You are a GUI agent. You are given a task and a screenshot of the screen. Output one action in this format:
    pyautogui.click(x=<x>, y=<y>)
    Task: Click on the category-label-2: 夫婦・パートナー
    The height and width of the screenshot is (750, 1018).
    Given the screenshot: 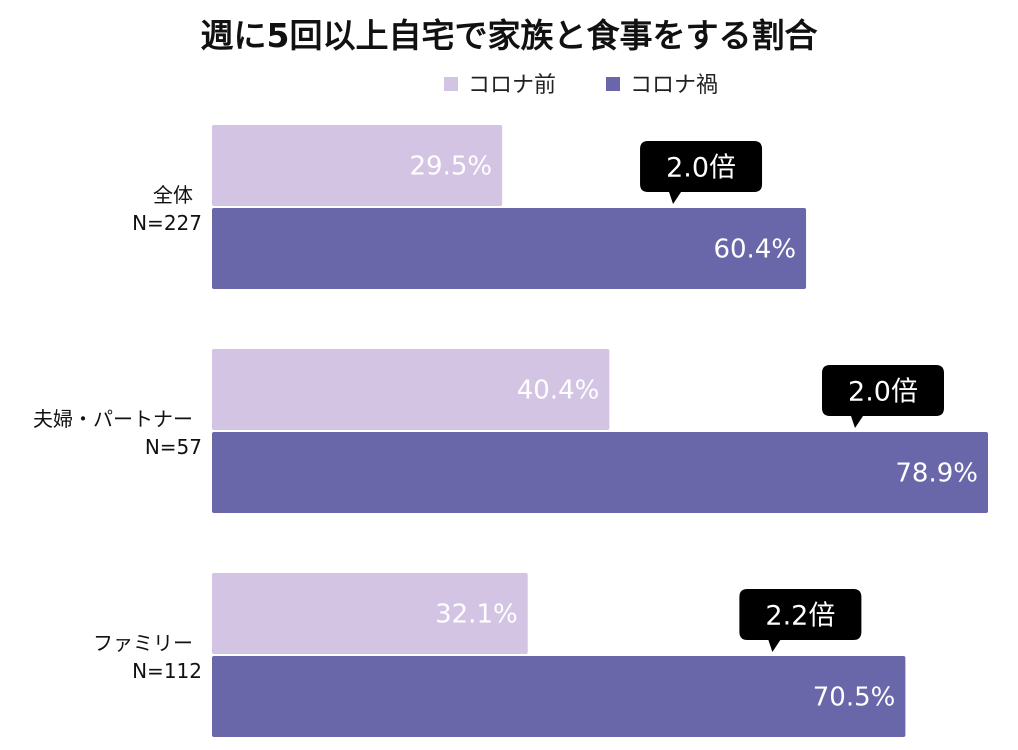 What is the action you would take?
    pyautogui.click(x=113, y=419)
    